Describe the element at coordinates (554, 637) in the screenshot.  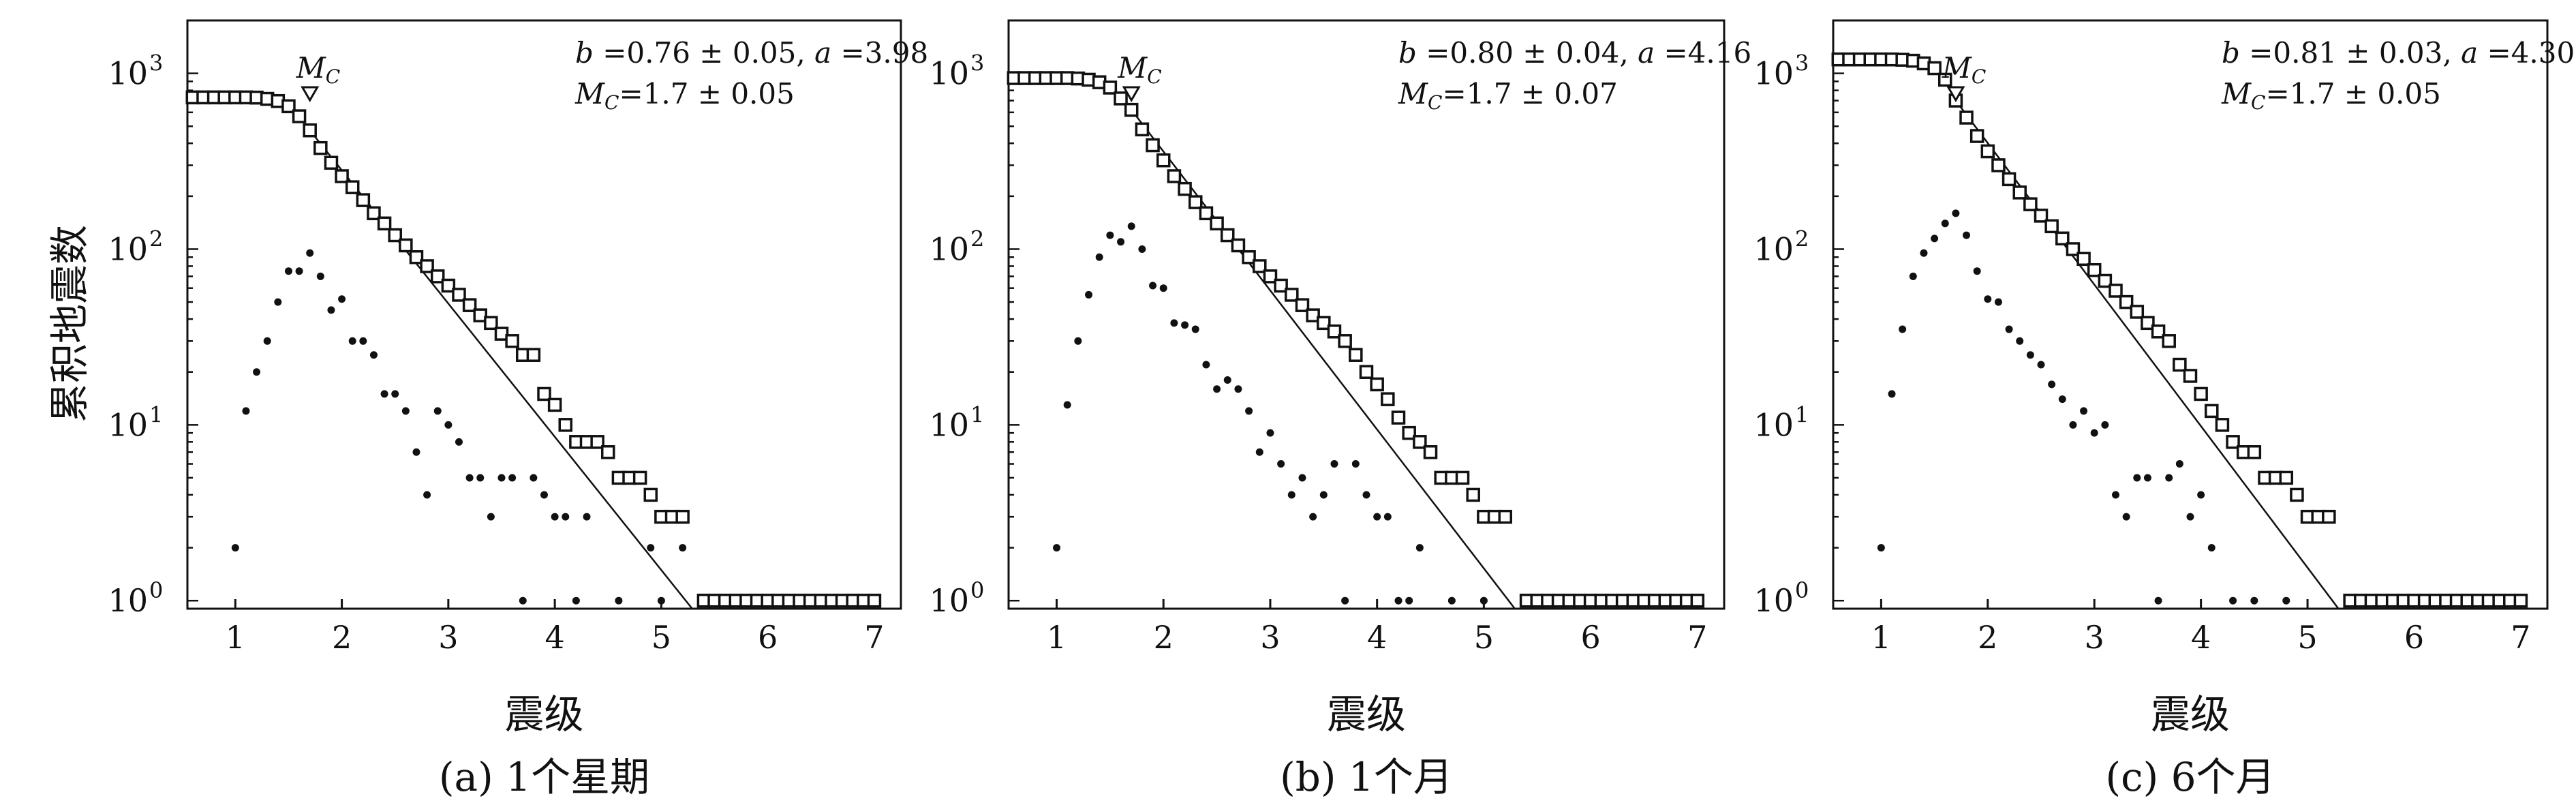
I see `x-tick-label: 4` at that location.